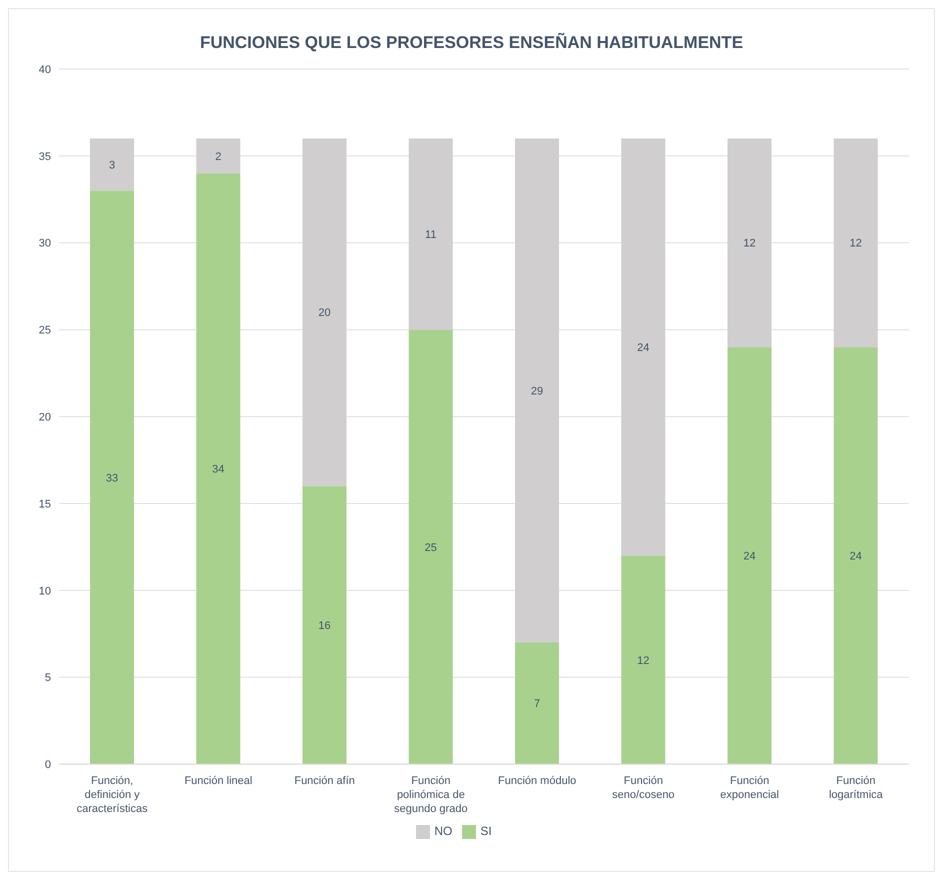  I want to click on data-label: 29, so click(537, 391).